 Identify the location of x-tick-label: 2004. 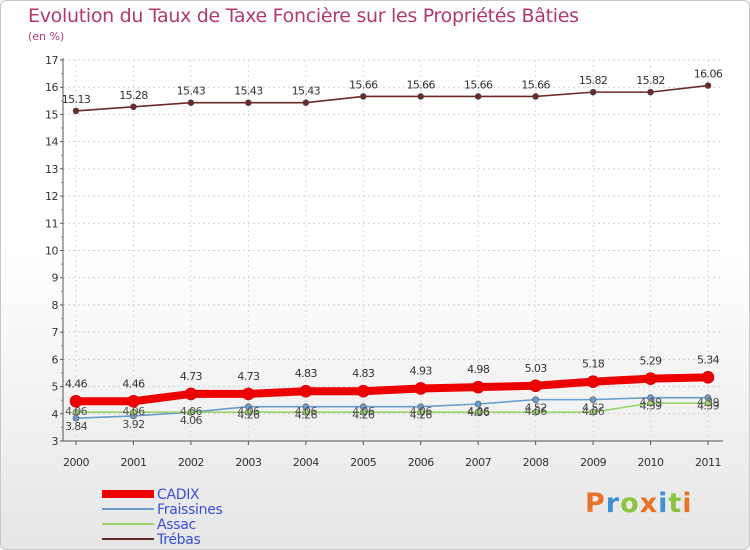
(306, 462).